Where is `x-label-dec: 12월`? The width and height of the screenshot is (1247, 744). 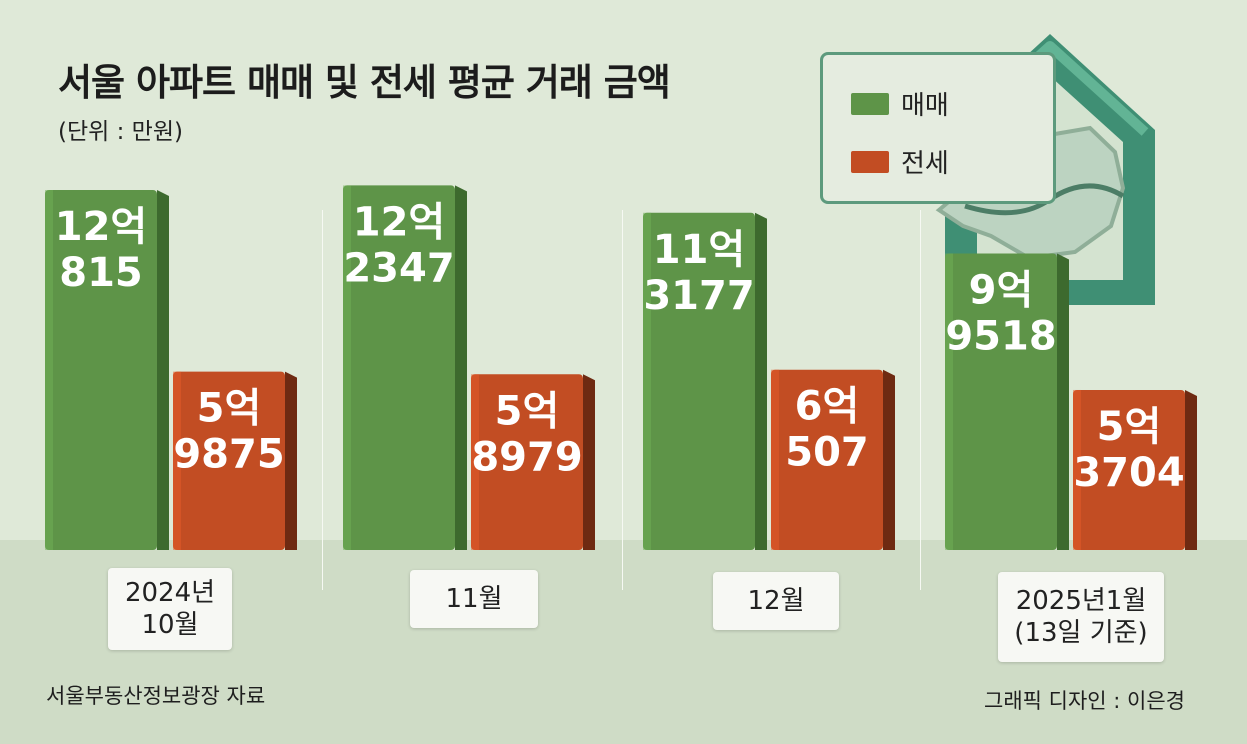
x-label-dec: 12월 is located at coordinates (776, 601).